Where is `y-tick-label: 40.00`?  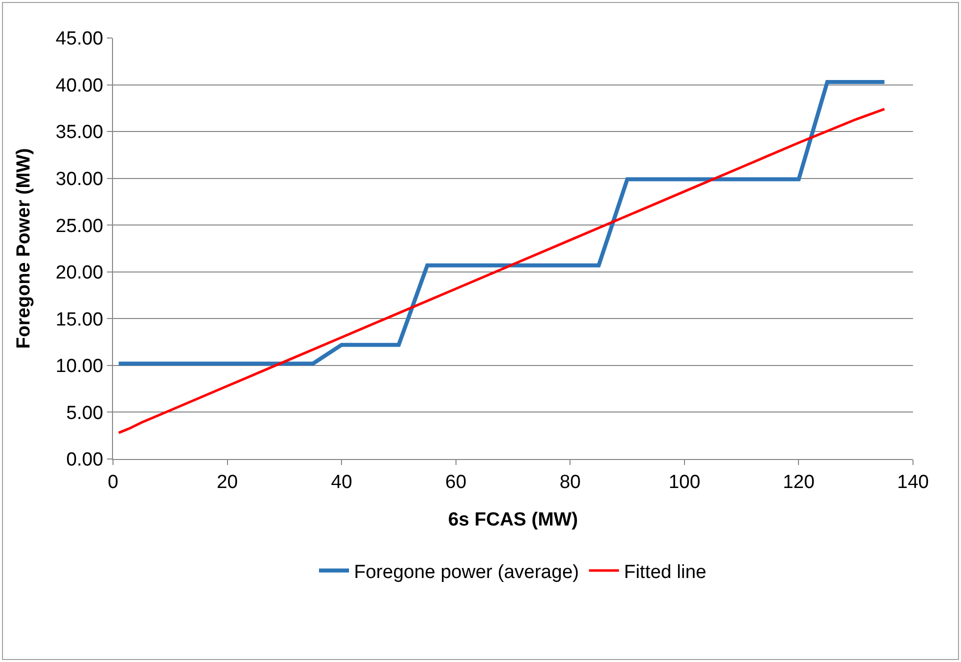 y-tick-label: 40.00 is located at coordinates (80, 85).